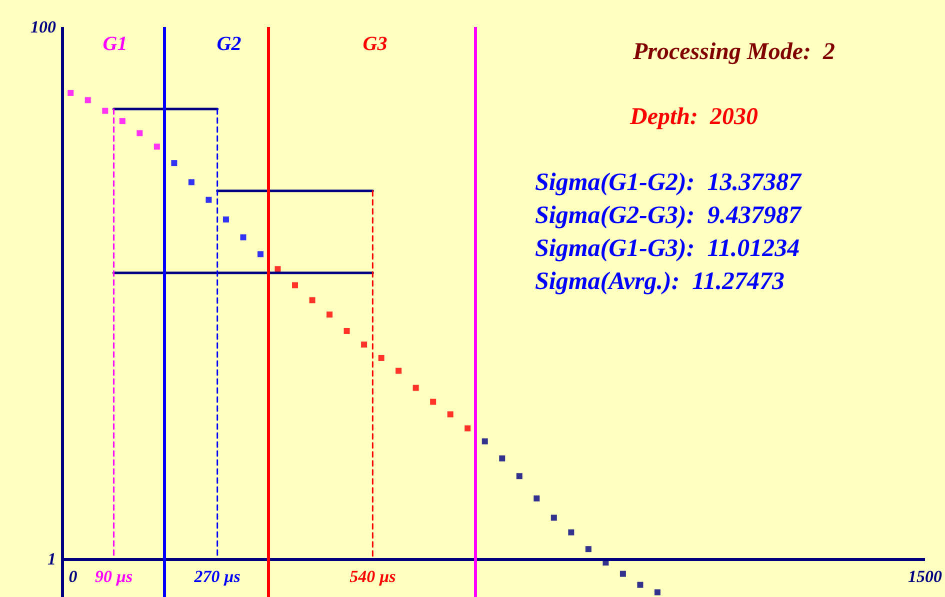  I want to click on annotation: G1, so click(115, 44).